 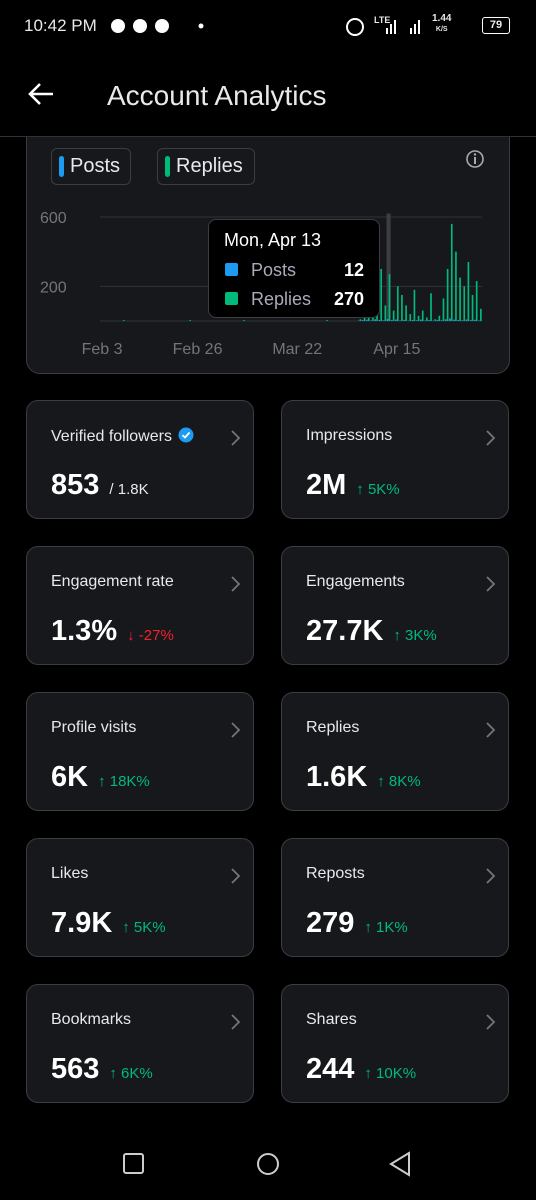 I want to click on tooltip-label: Replies, so click(x=281, y=299).